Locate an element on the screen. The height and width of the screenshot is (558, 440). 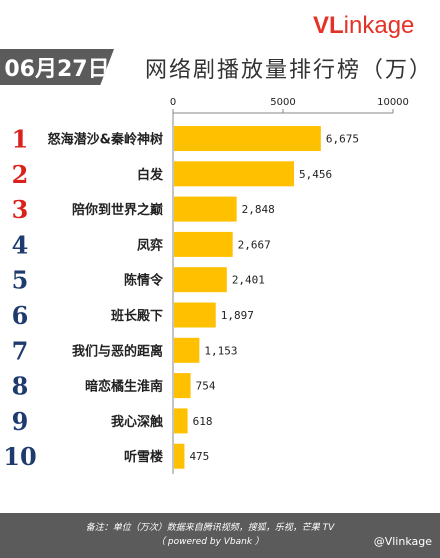
rank-number: 9 is located at coordinates (20, 421).